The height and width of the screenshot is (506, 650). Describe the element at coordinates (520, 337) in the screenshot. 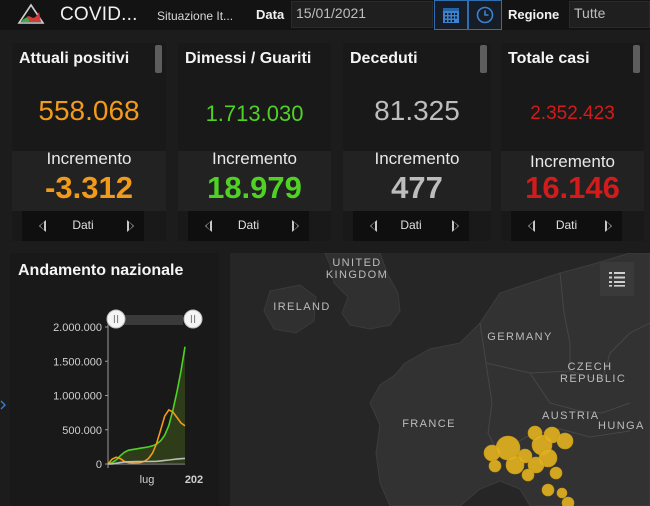

I see `map-label-germany: GERMANY` at that location.